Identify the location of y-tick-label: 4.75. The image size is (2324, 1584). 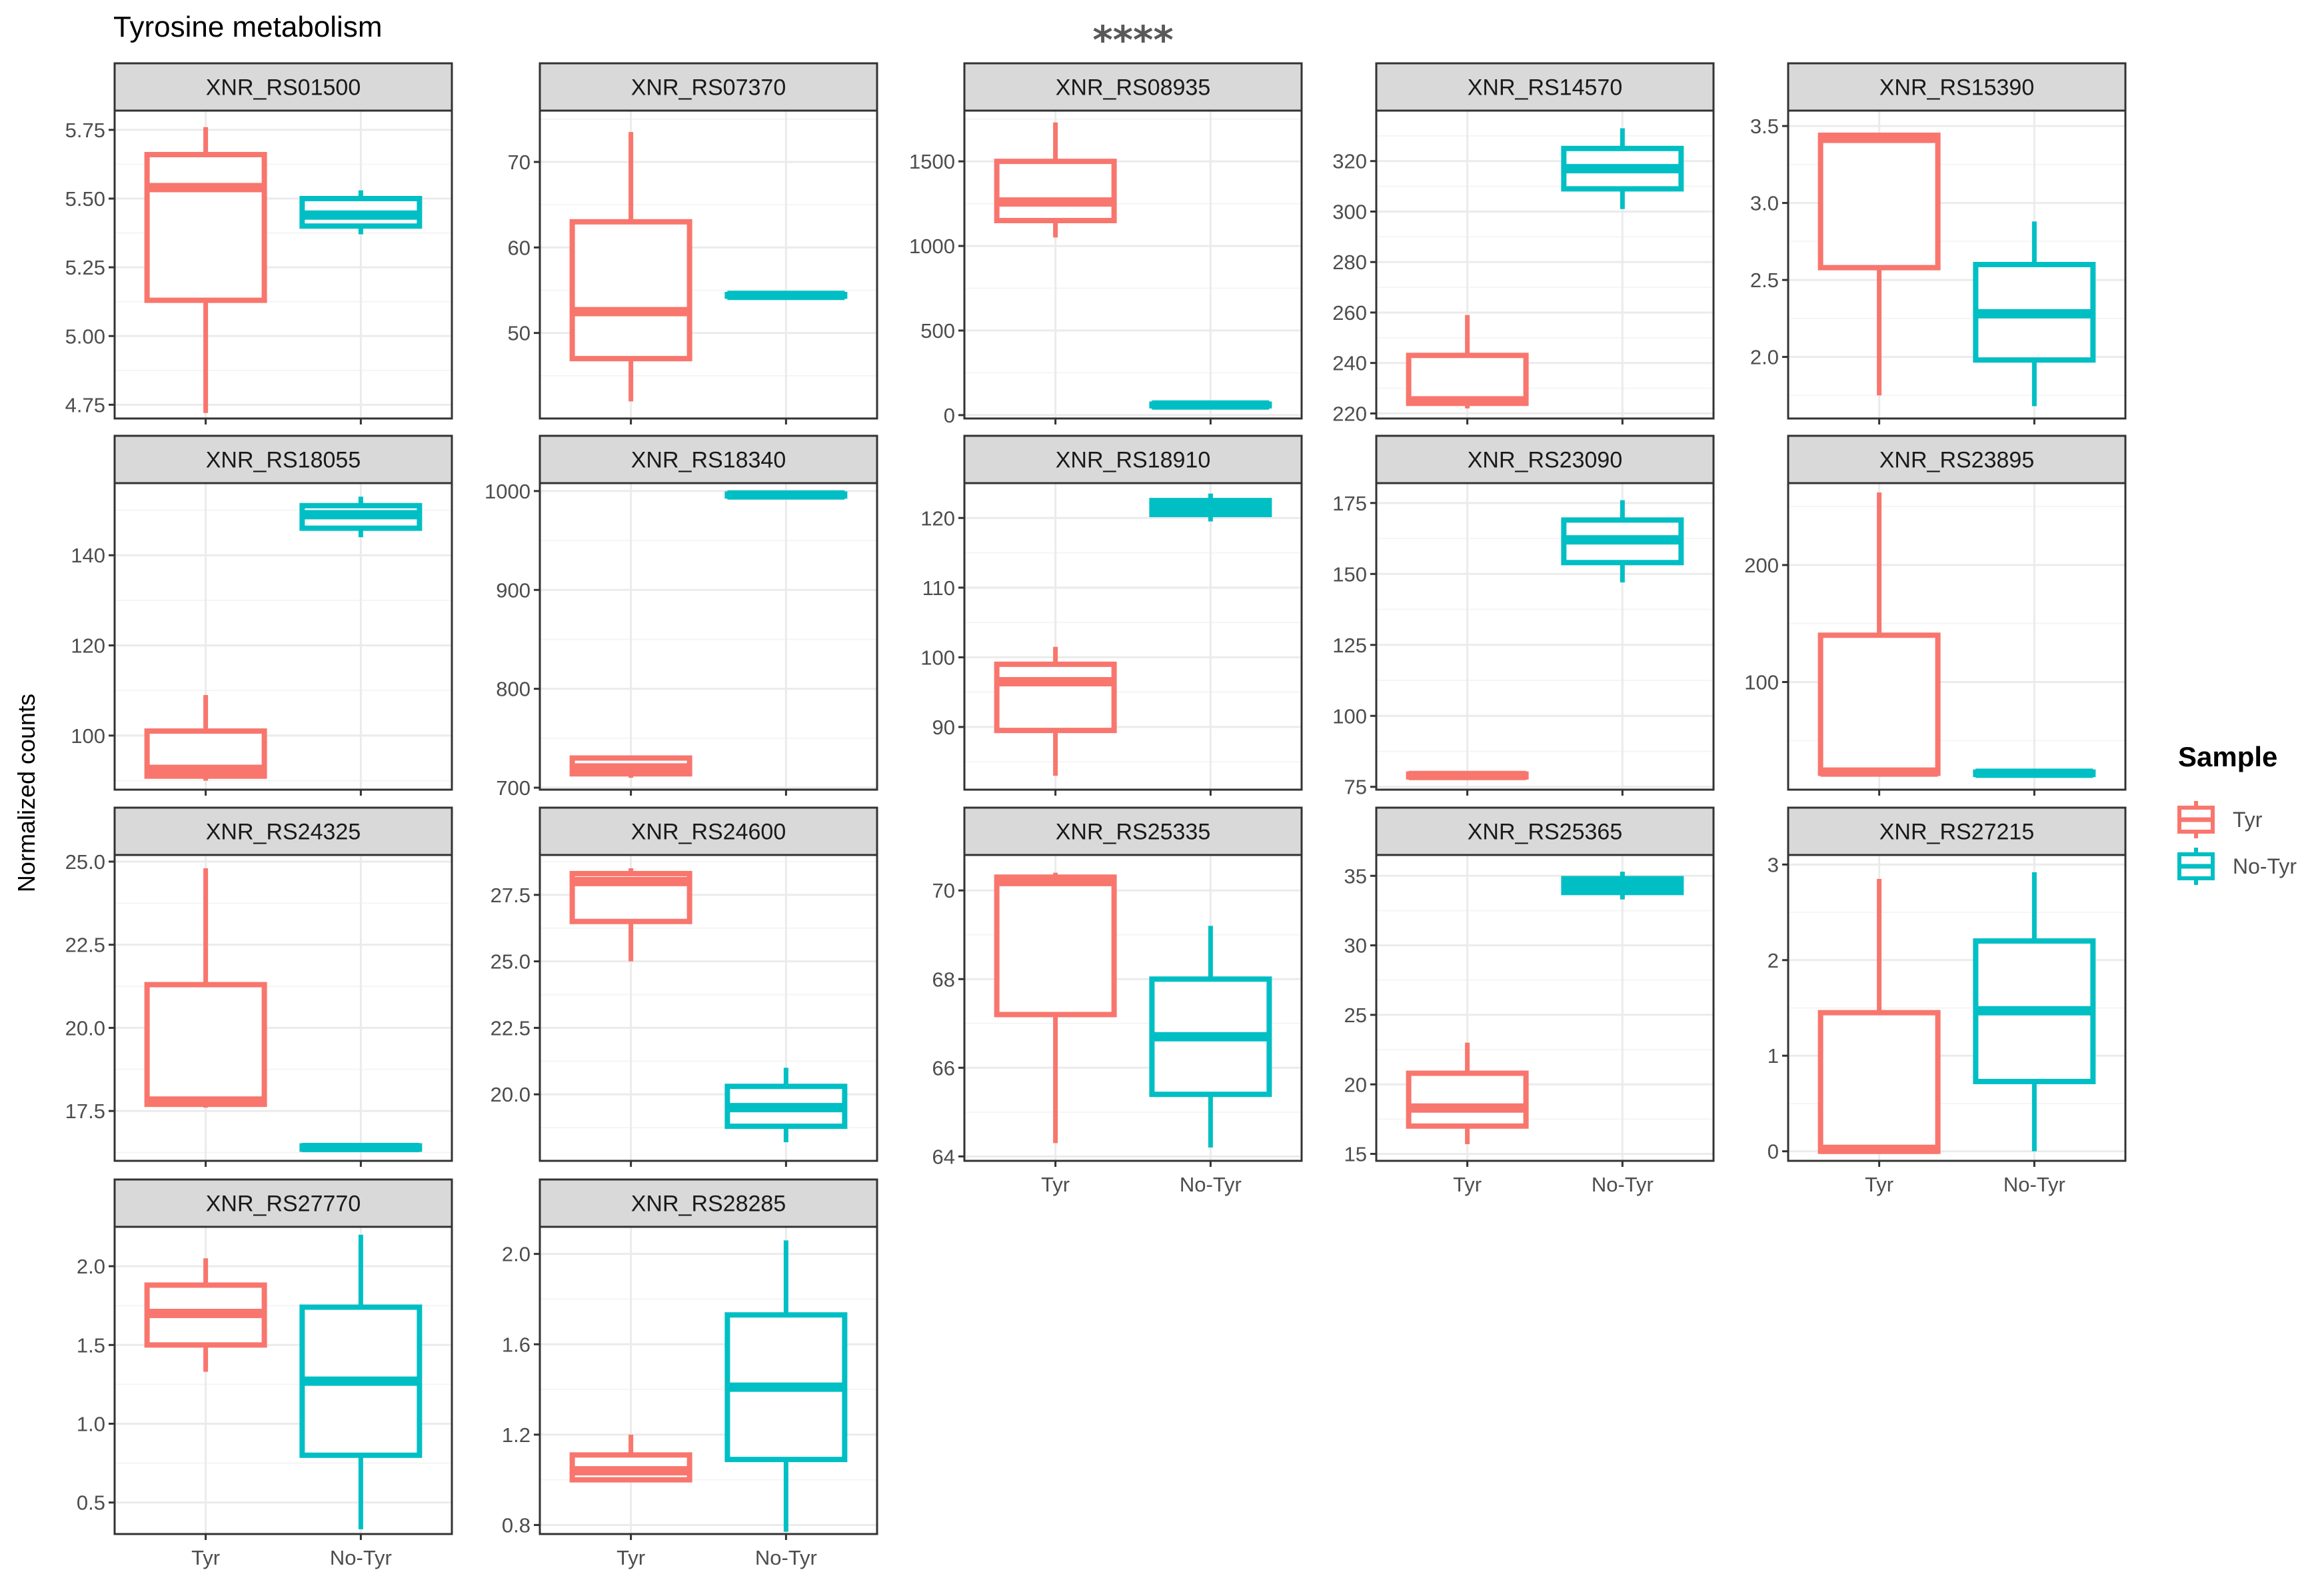
(85, 404).